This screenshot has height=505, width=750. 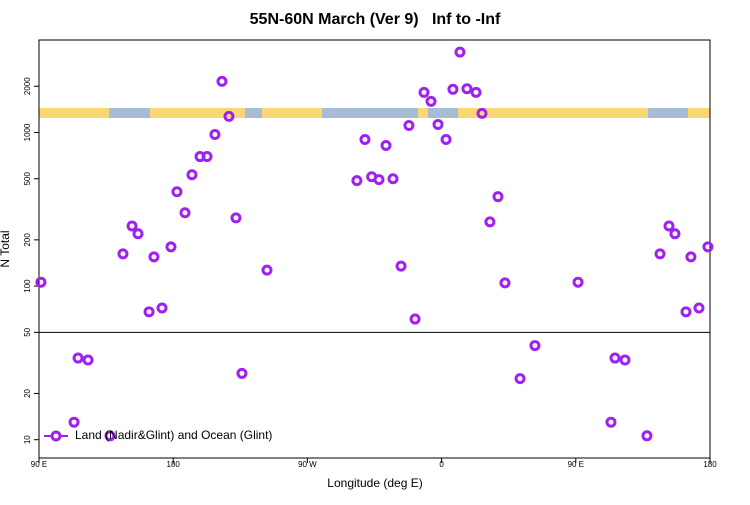 What do you see at coordinates (27, 86) in the screenshot?
I see `y-tick-label: 2000` at bounding box center [27, 86].